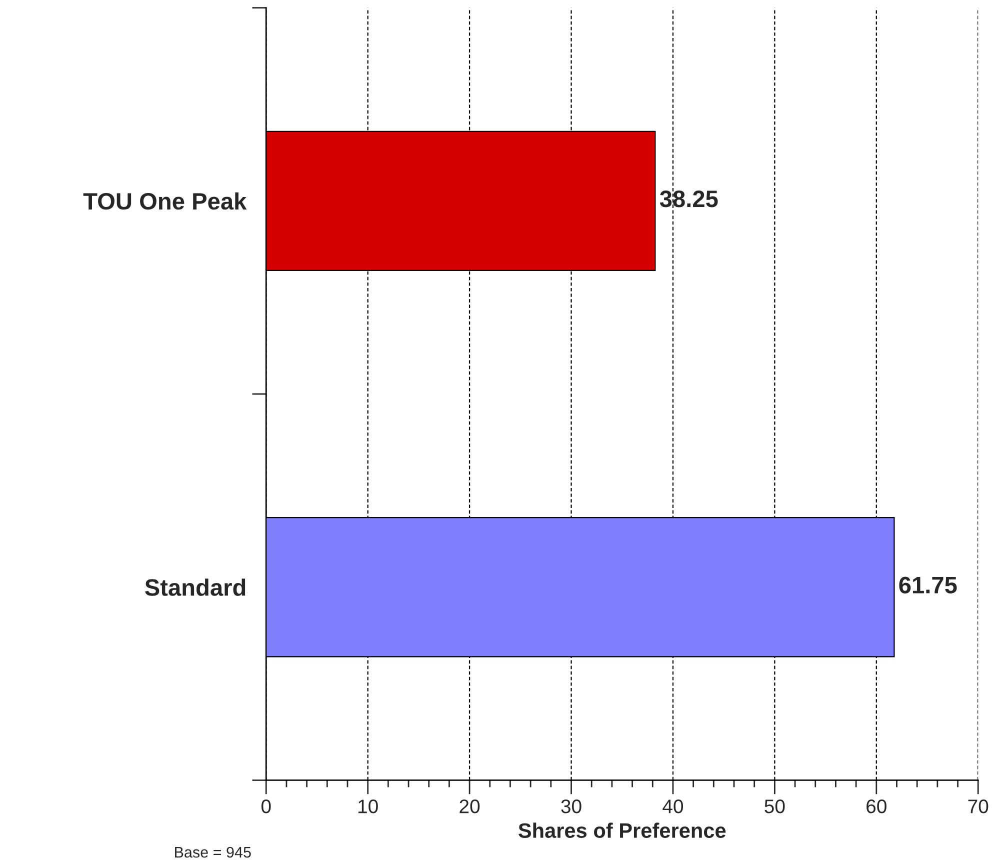 This screenshot has height=865, width=993. I want to click on x-tick-label: 0, so click(266, 806).